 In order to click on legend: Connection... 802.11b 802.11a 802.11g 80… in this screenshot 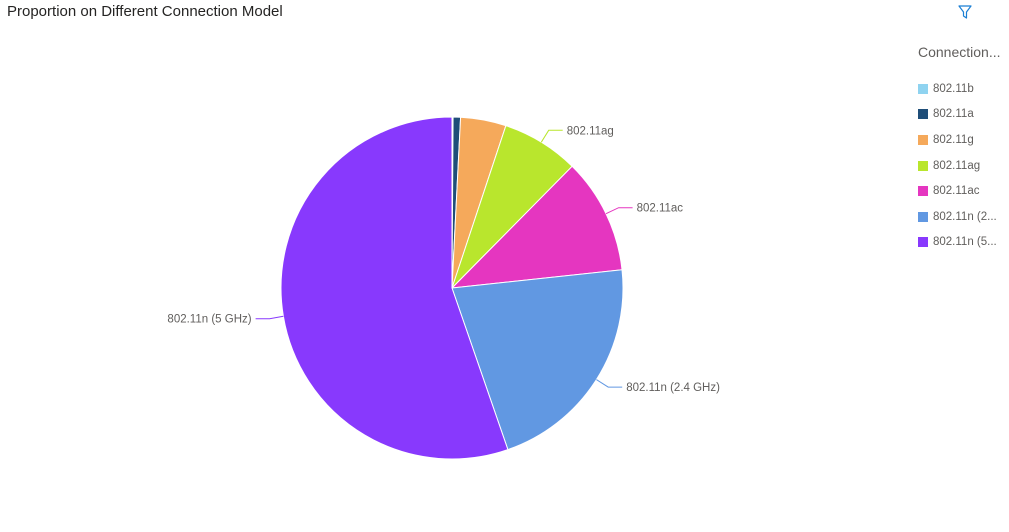, I will do `click(962, 149)`.